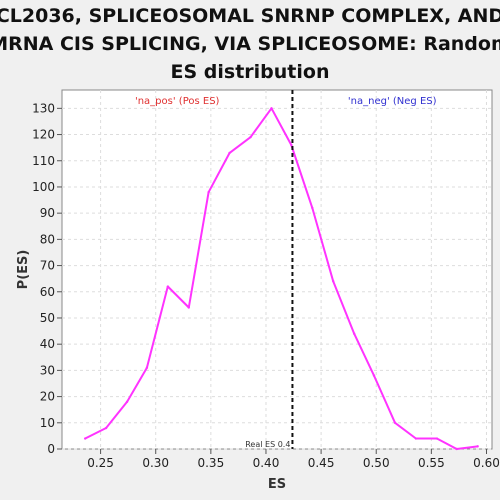 This screenshot has height=500, width=500. I want to click on y-tick-label: 70, so click(47, 266).